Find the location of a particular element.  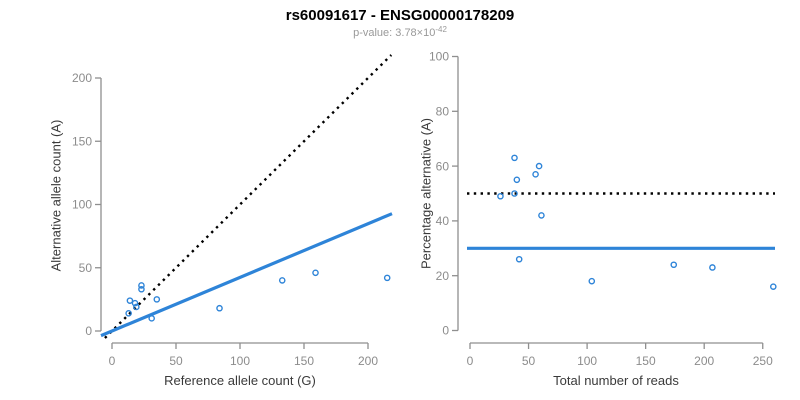

y-tick-label: 80 is located at coordinates (443, 112).